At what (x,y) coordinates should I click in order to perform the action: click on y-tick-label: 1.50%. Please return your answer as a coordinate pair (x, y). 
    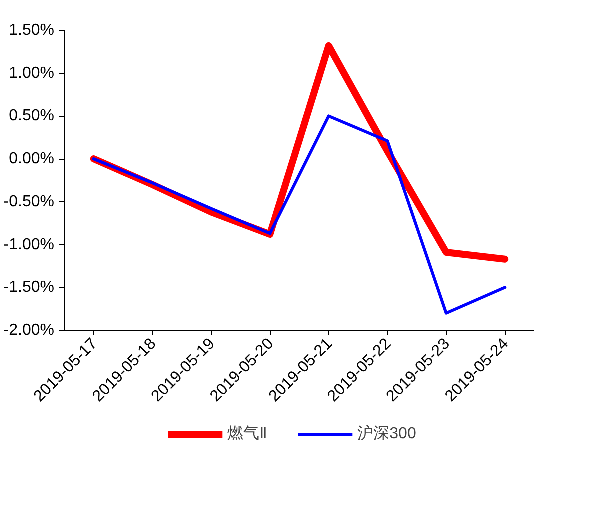
    Looking at the image, I should click on (32, 30).